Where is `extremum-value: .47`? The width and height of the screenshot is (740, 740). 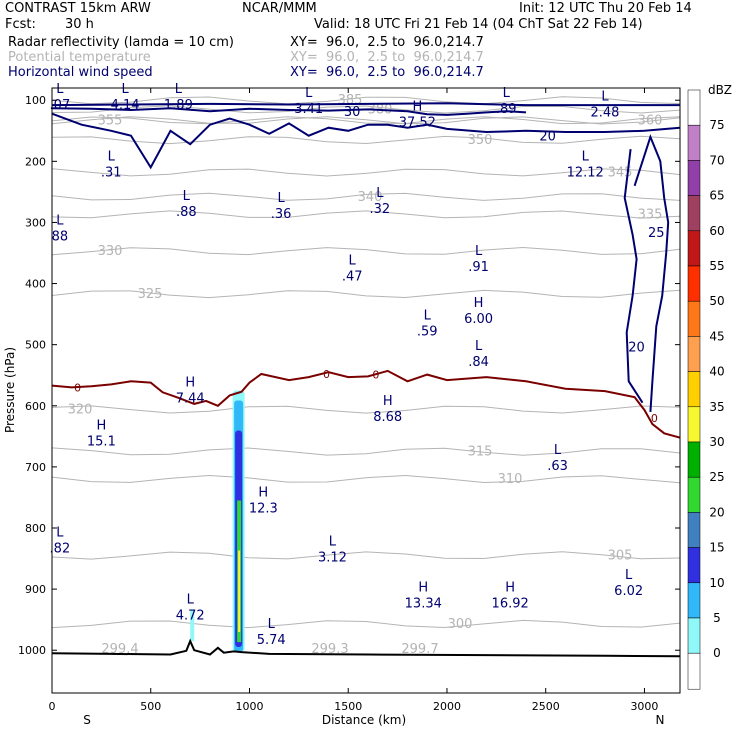 extremum-value: .47 is located at coordinates (352, 276).